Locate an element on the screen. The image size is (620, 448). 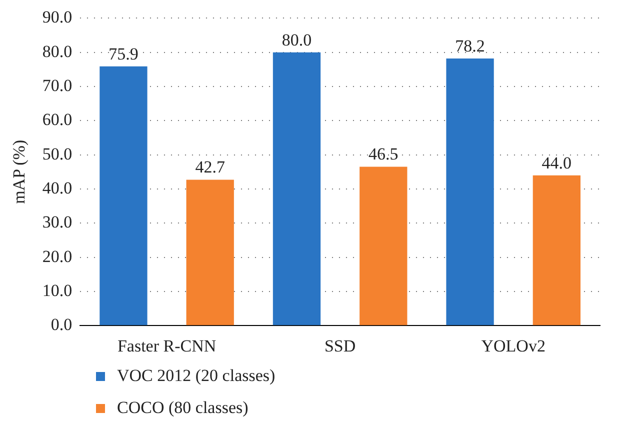
y-tick-label: 0.0 is located at coordinates (61, 324).